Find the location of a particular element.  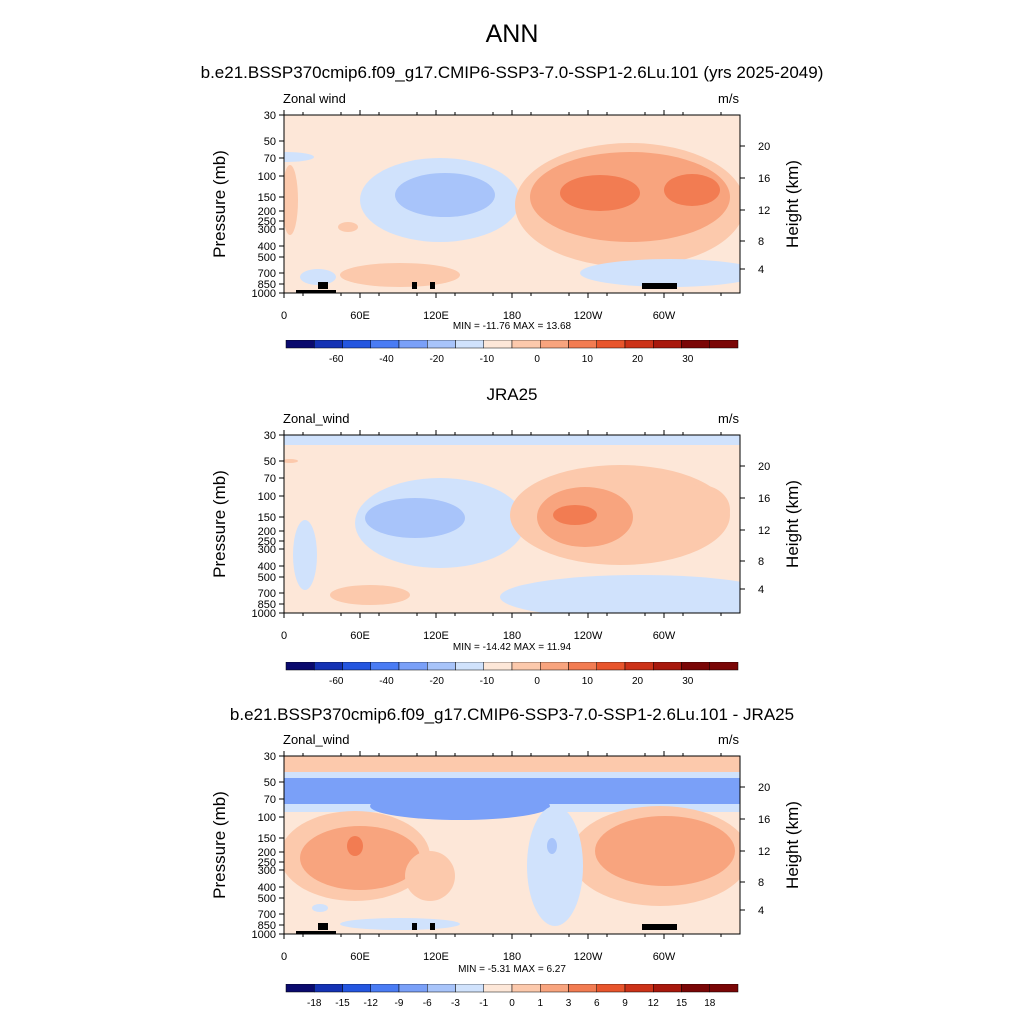

panel-2-minmax: MIN = -14.42 MAX = 11.94 is located at coordinates (512, 647).